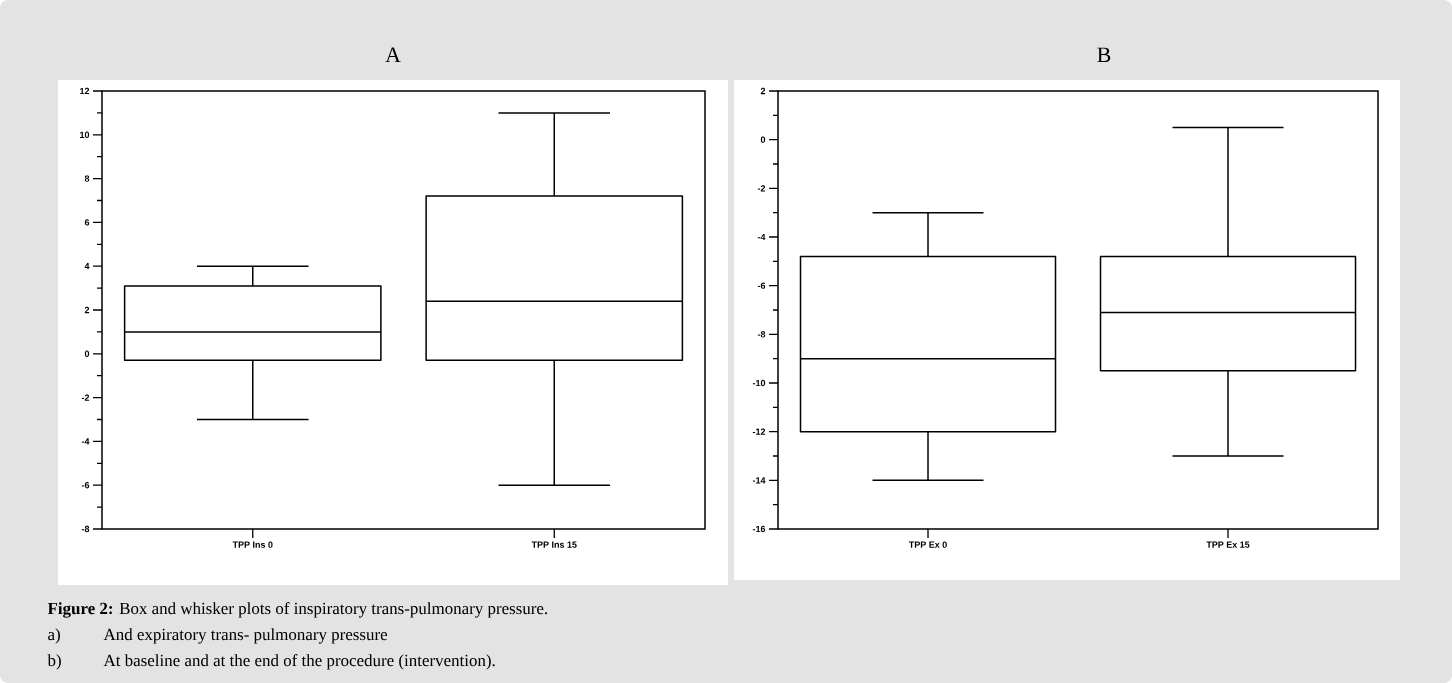 This screenshot has width=1452, height=683. What do you see at coordinates (54, 636) in the screenshot?
I see `text: a)` at bounding box center [54, 636].